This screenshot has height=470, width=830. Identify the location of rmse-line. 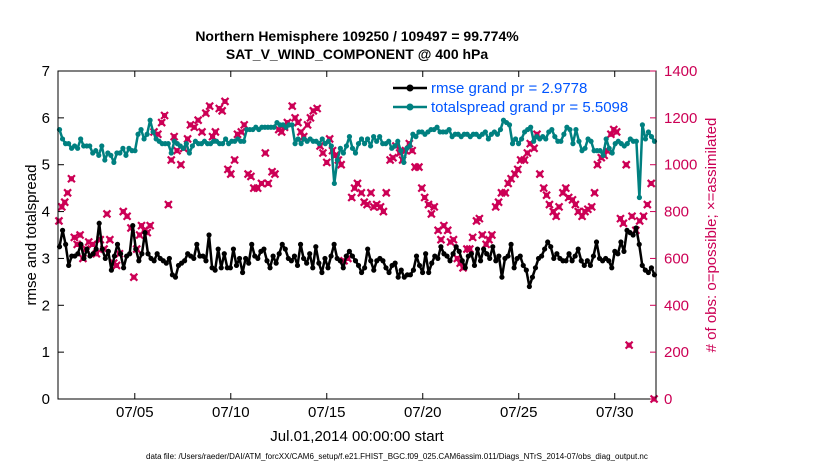
(357, 255).